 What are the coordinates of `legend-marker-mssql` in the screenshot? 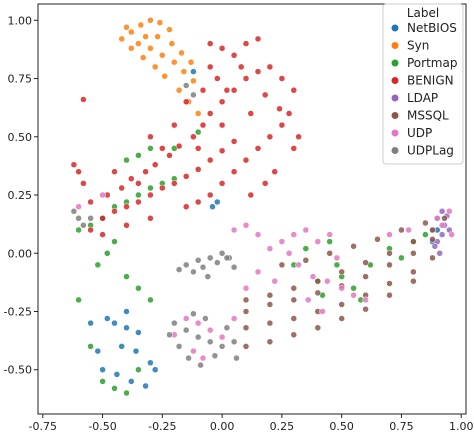 It's located at (395, 115).